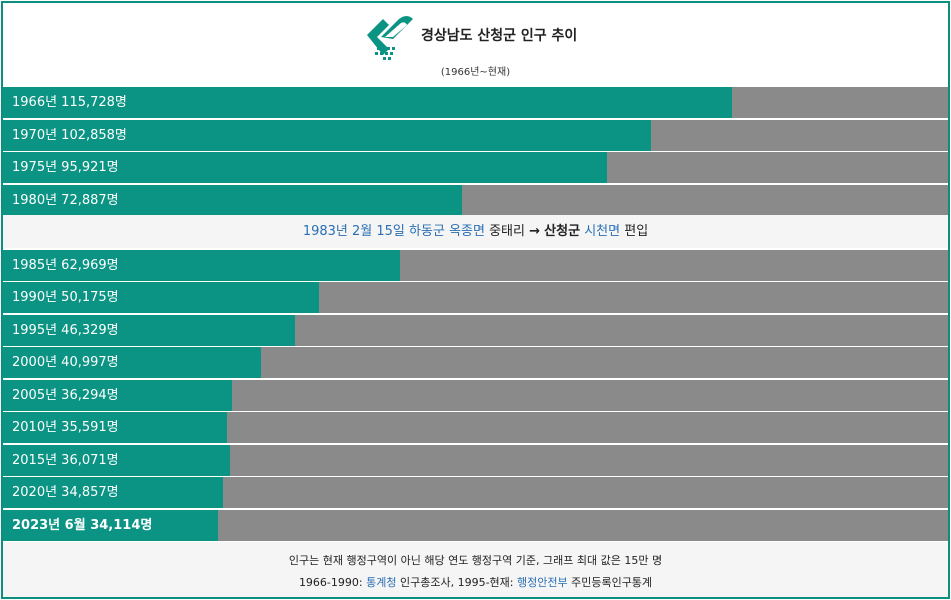 The height and width of the screenshot is (600, 951). I want to click on annotation-row: 1983년 2월 15일 하동군 옥종면 중태리 → 산청군 시천면 편입, so click(475, 231).